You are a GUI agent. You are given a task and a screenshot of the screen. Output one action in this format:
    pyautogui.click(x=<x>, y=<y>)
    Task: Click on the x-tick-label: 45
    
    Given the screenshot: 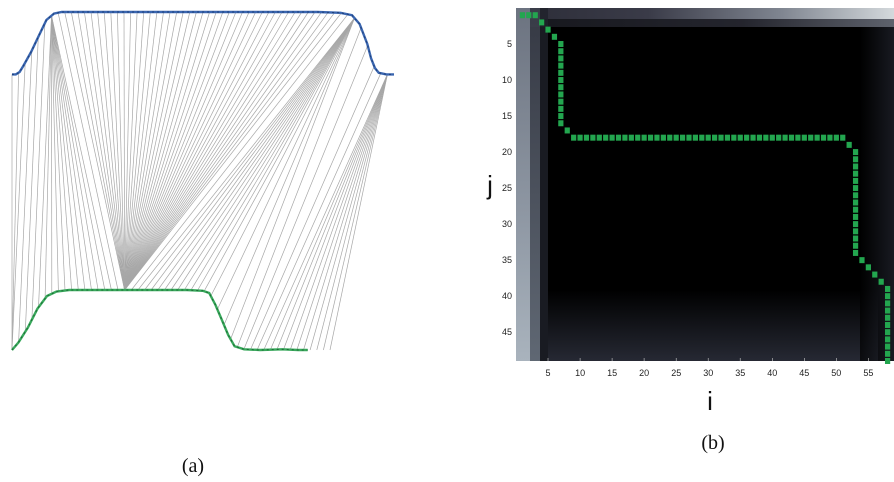 What is the action you would take?
    pyautogui.click(x=804, y=373)
    